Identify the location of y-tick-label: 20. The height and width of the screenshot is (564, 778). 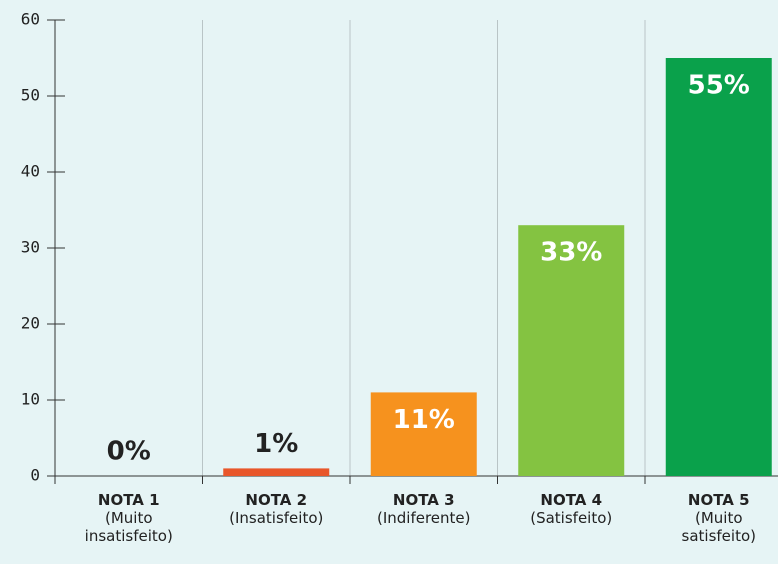
(30, 323).